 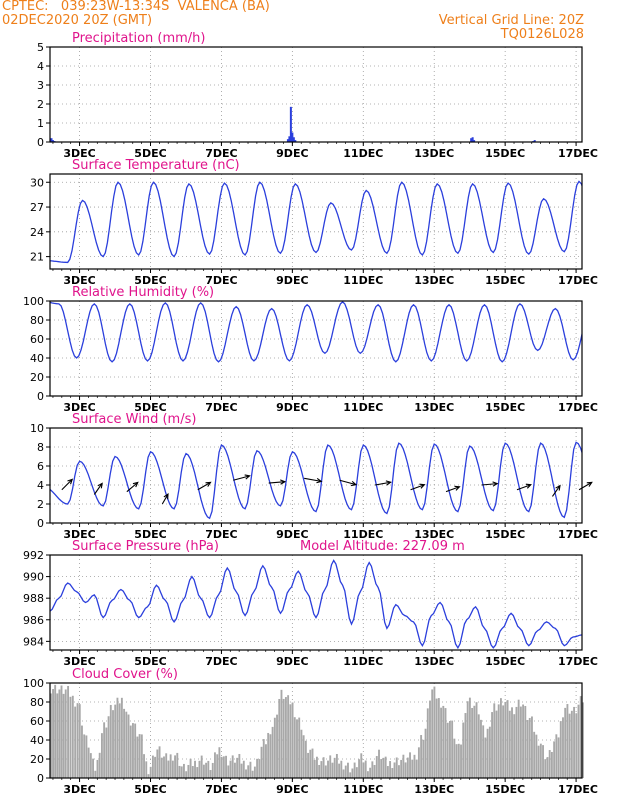 I want to click on panel-1-xtick-label: 11DEC, so click(x=363, y=280).